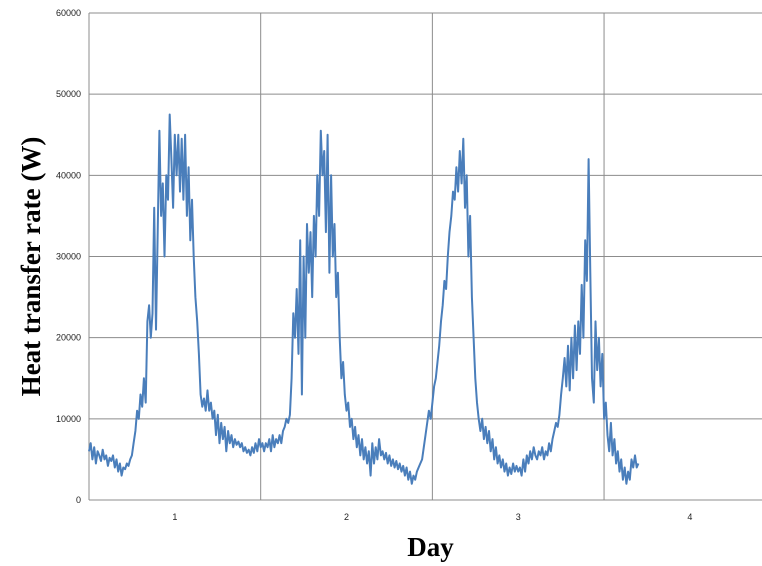 This screenshot has height=566, width=762. I want to click on x-tick-label: 4, so click(689, 517).